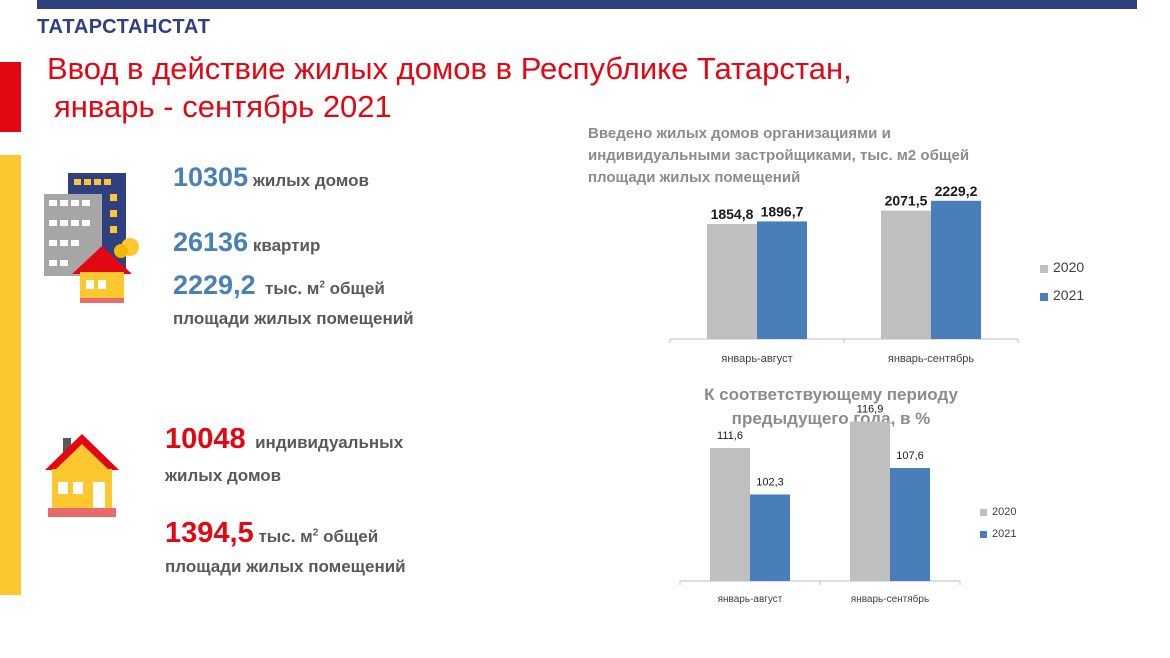 This screenshot has width=1170, height=658. I want to click on individual-houses-stat: 10048 индивидуальных, so click(284, 439).